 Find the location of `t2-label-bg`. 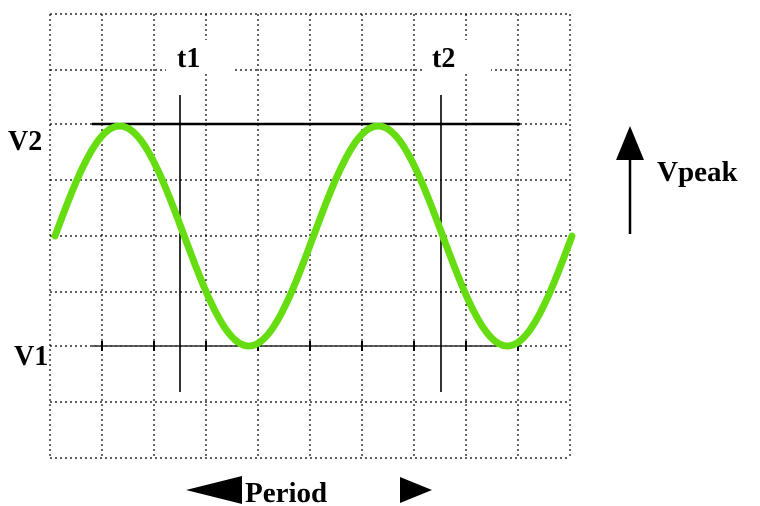

t2-label-bg is located at coordinates (458, 56).